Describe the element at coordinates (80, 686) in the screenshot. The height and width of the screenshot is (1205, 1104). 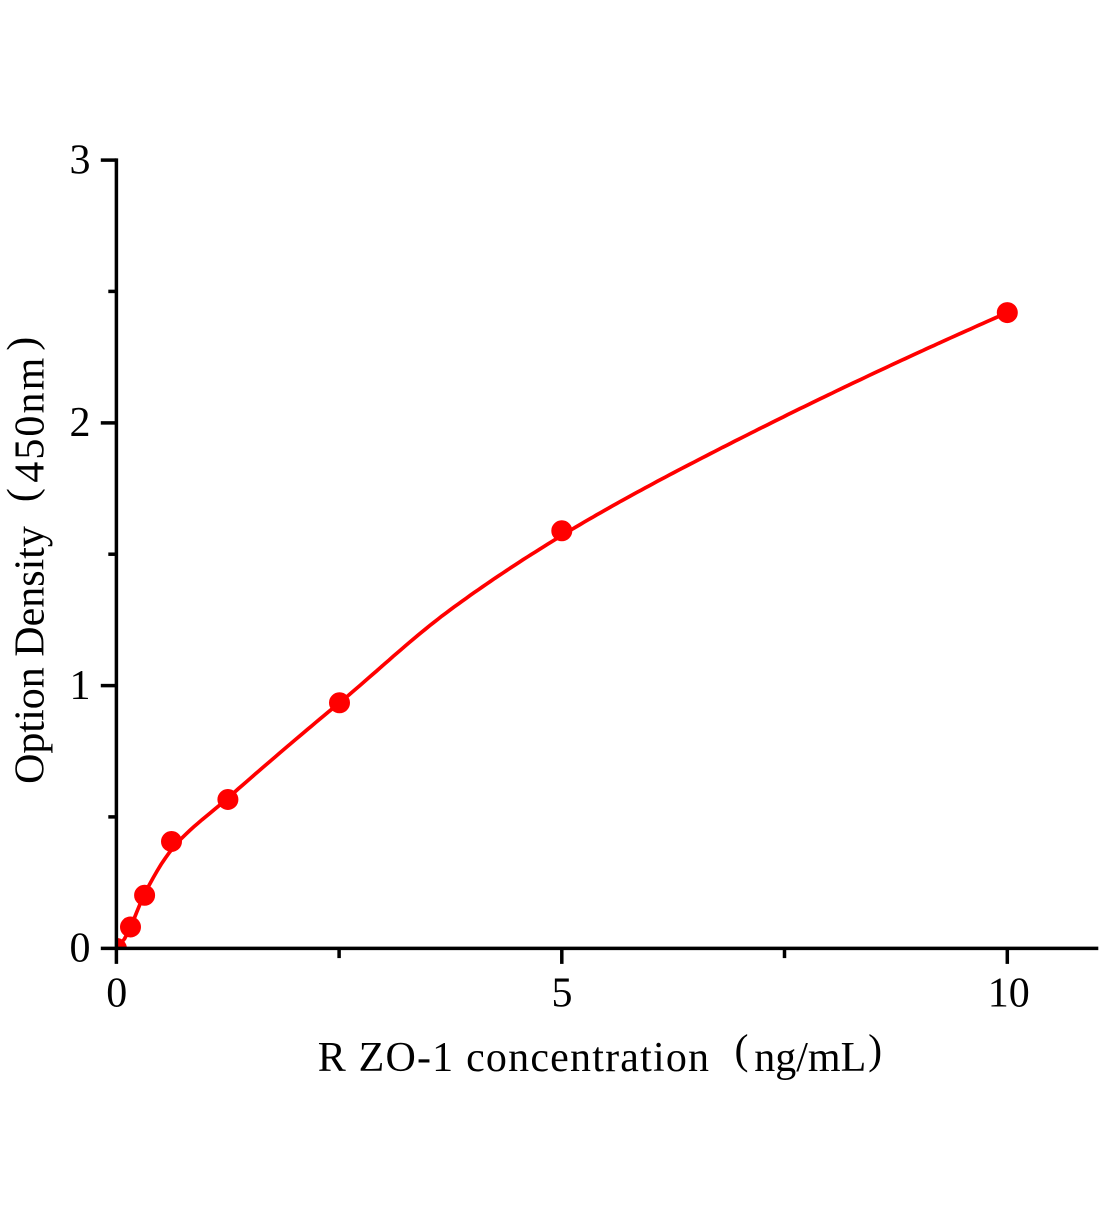
I see `svg-text: 1` at that location.